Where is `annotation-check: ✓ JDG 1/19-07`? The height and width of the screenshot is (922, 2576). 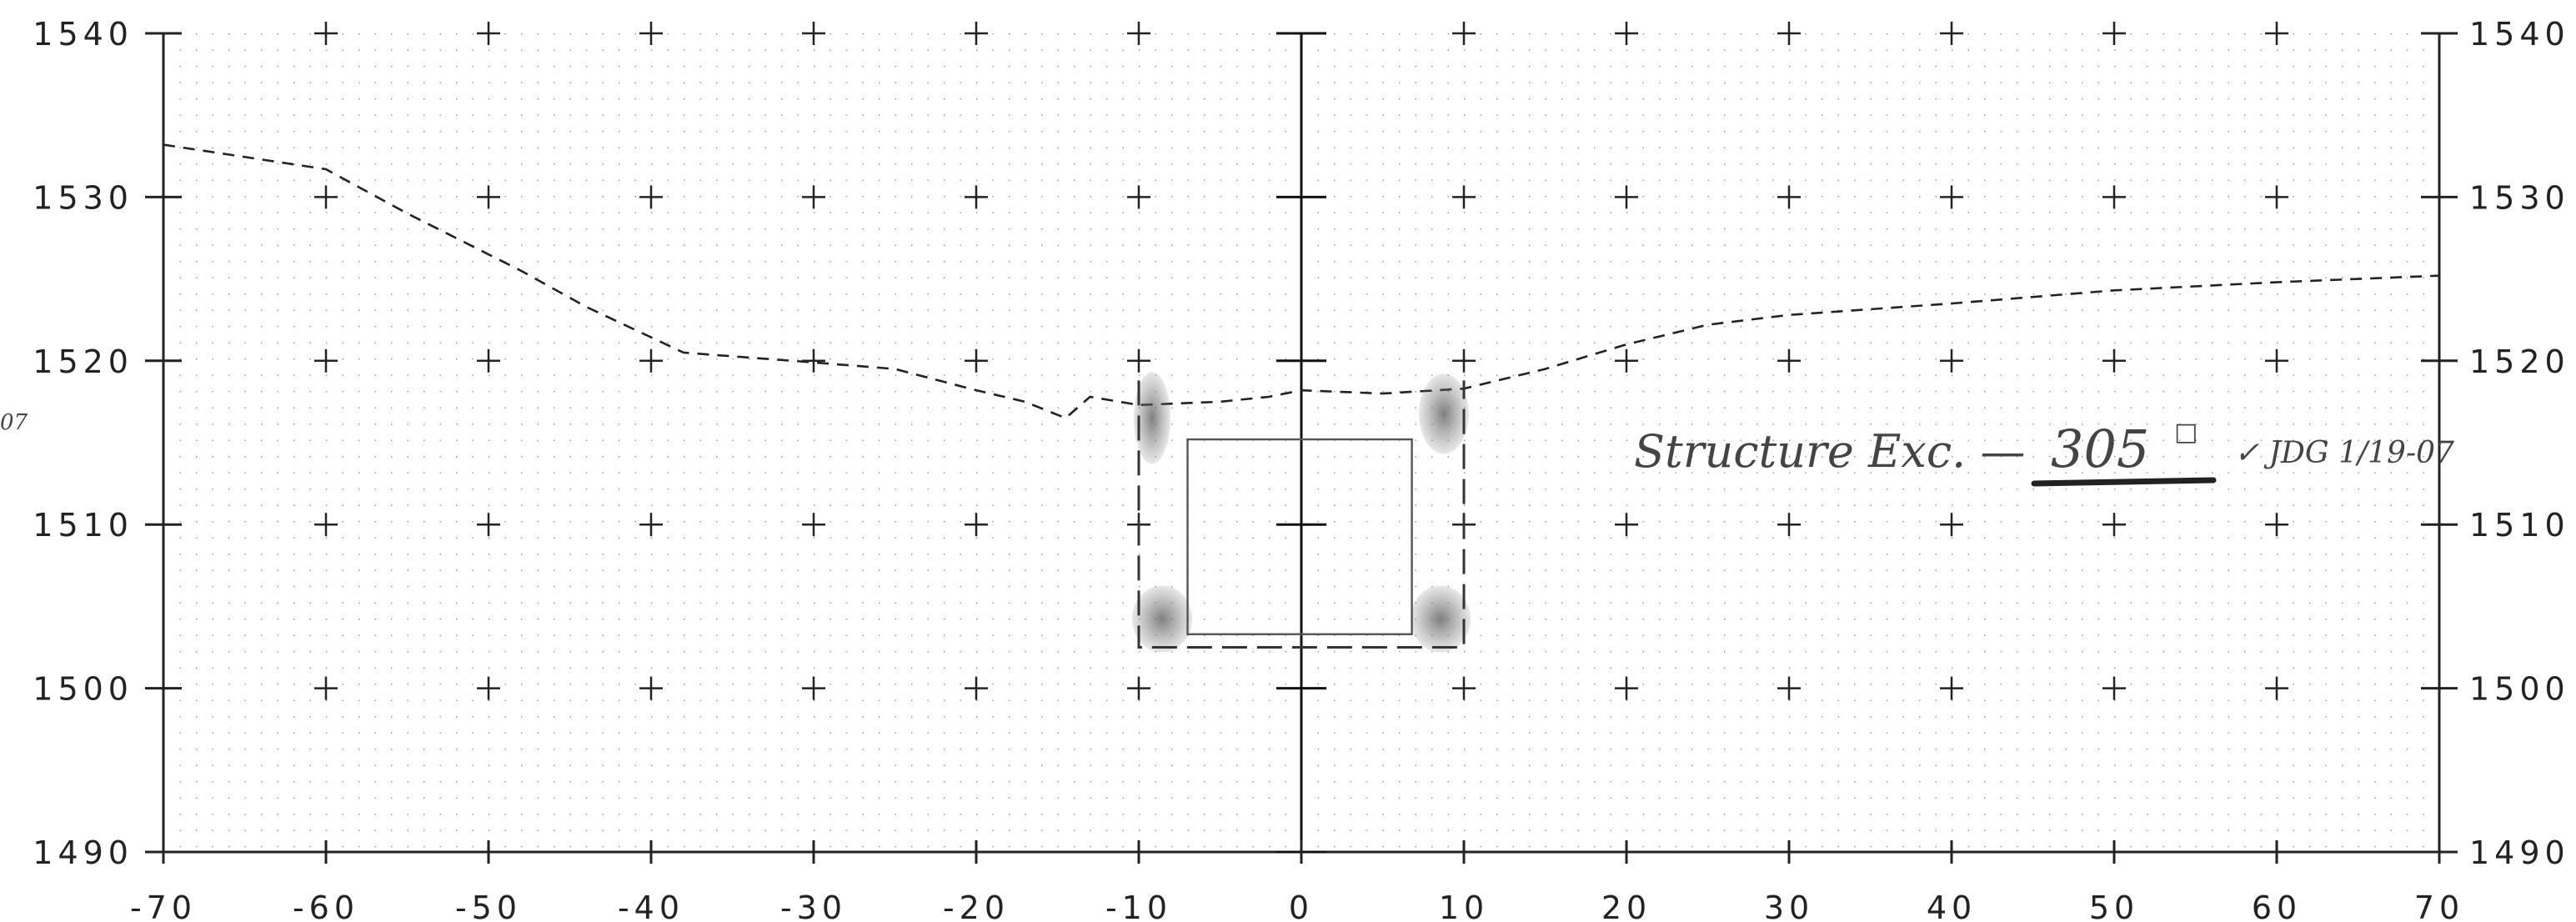 annotation-check: ✓ JDG 1/19-07 is located at coordinates (2344, 453).